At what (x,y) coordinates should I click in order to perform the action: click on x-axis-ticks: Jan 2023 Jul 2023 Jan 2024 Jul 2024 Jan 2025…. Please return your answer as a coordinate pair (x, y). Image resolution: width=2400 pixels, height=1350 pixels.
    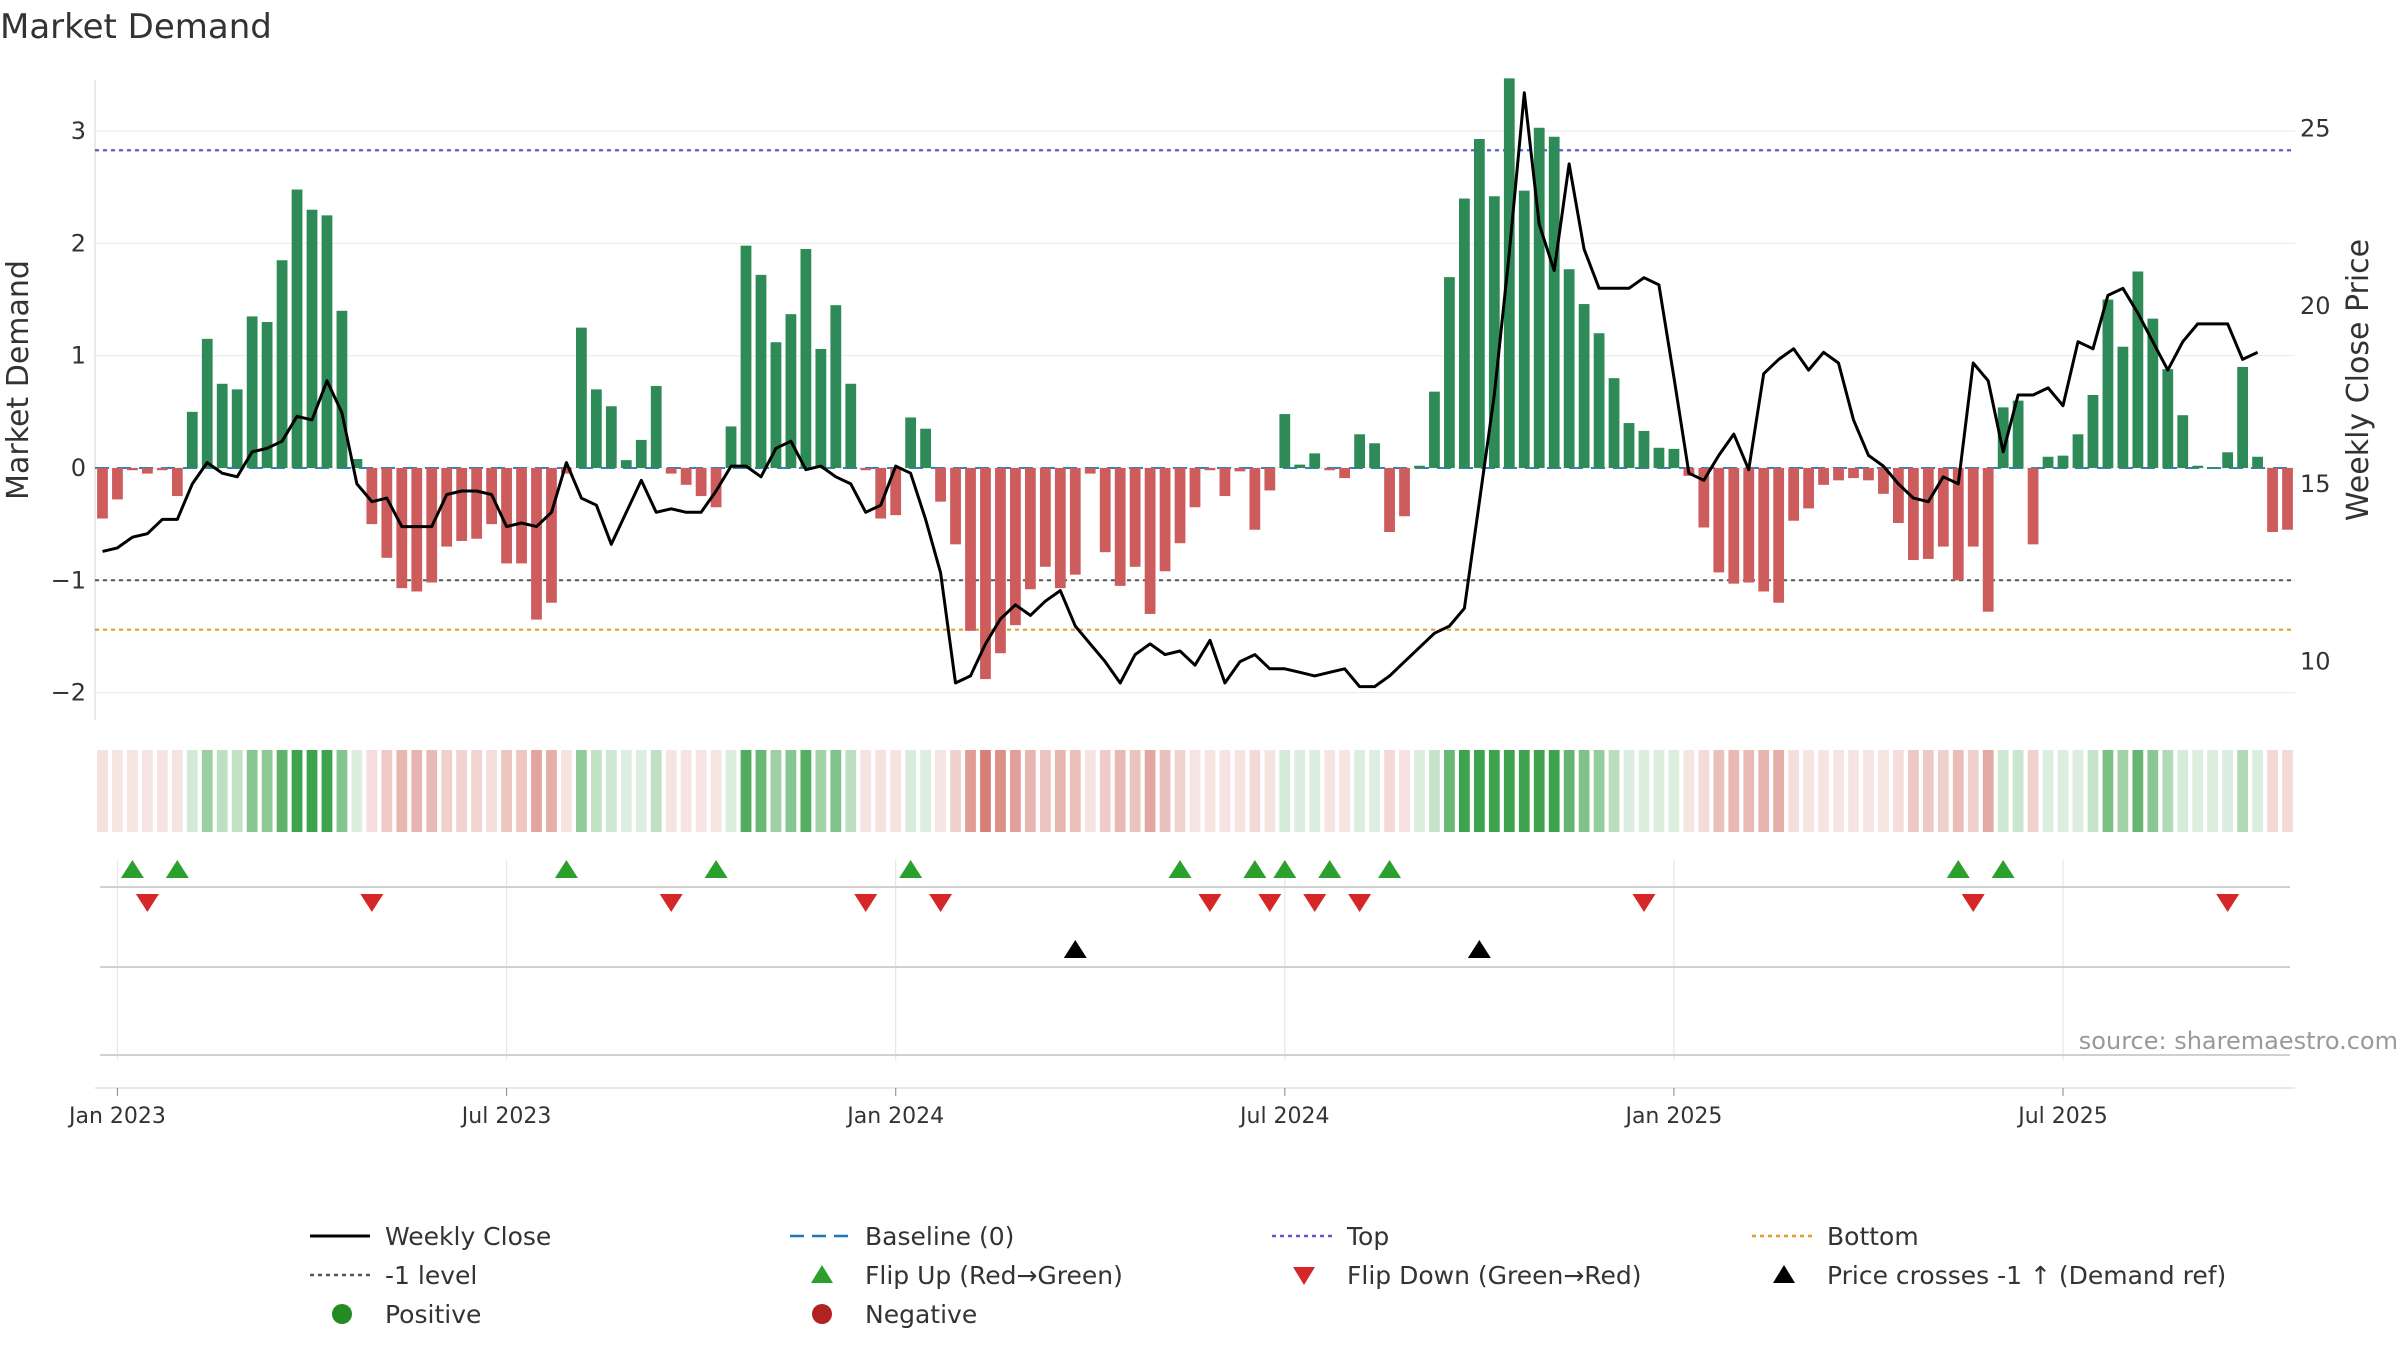
    Looking at the image, I should click on (1087, 1108).